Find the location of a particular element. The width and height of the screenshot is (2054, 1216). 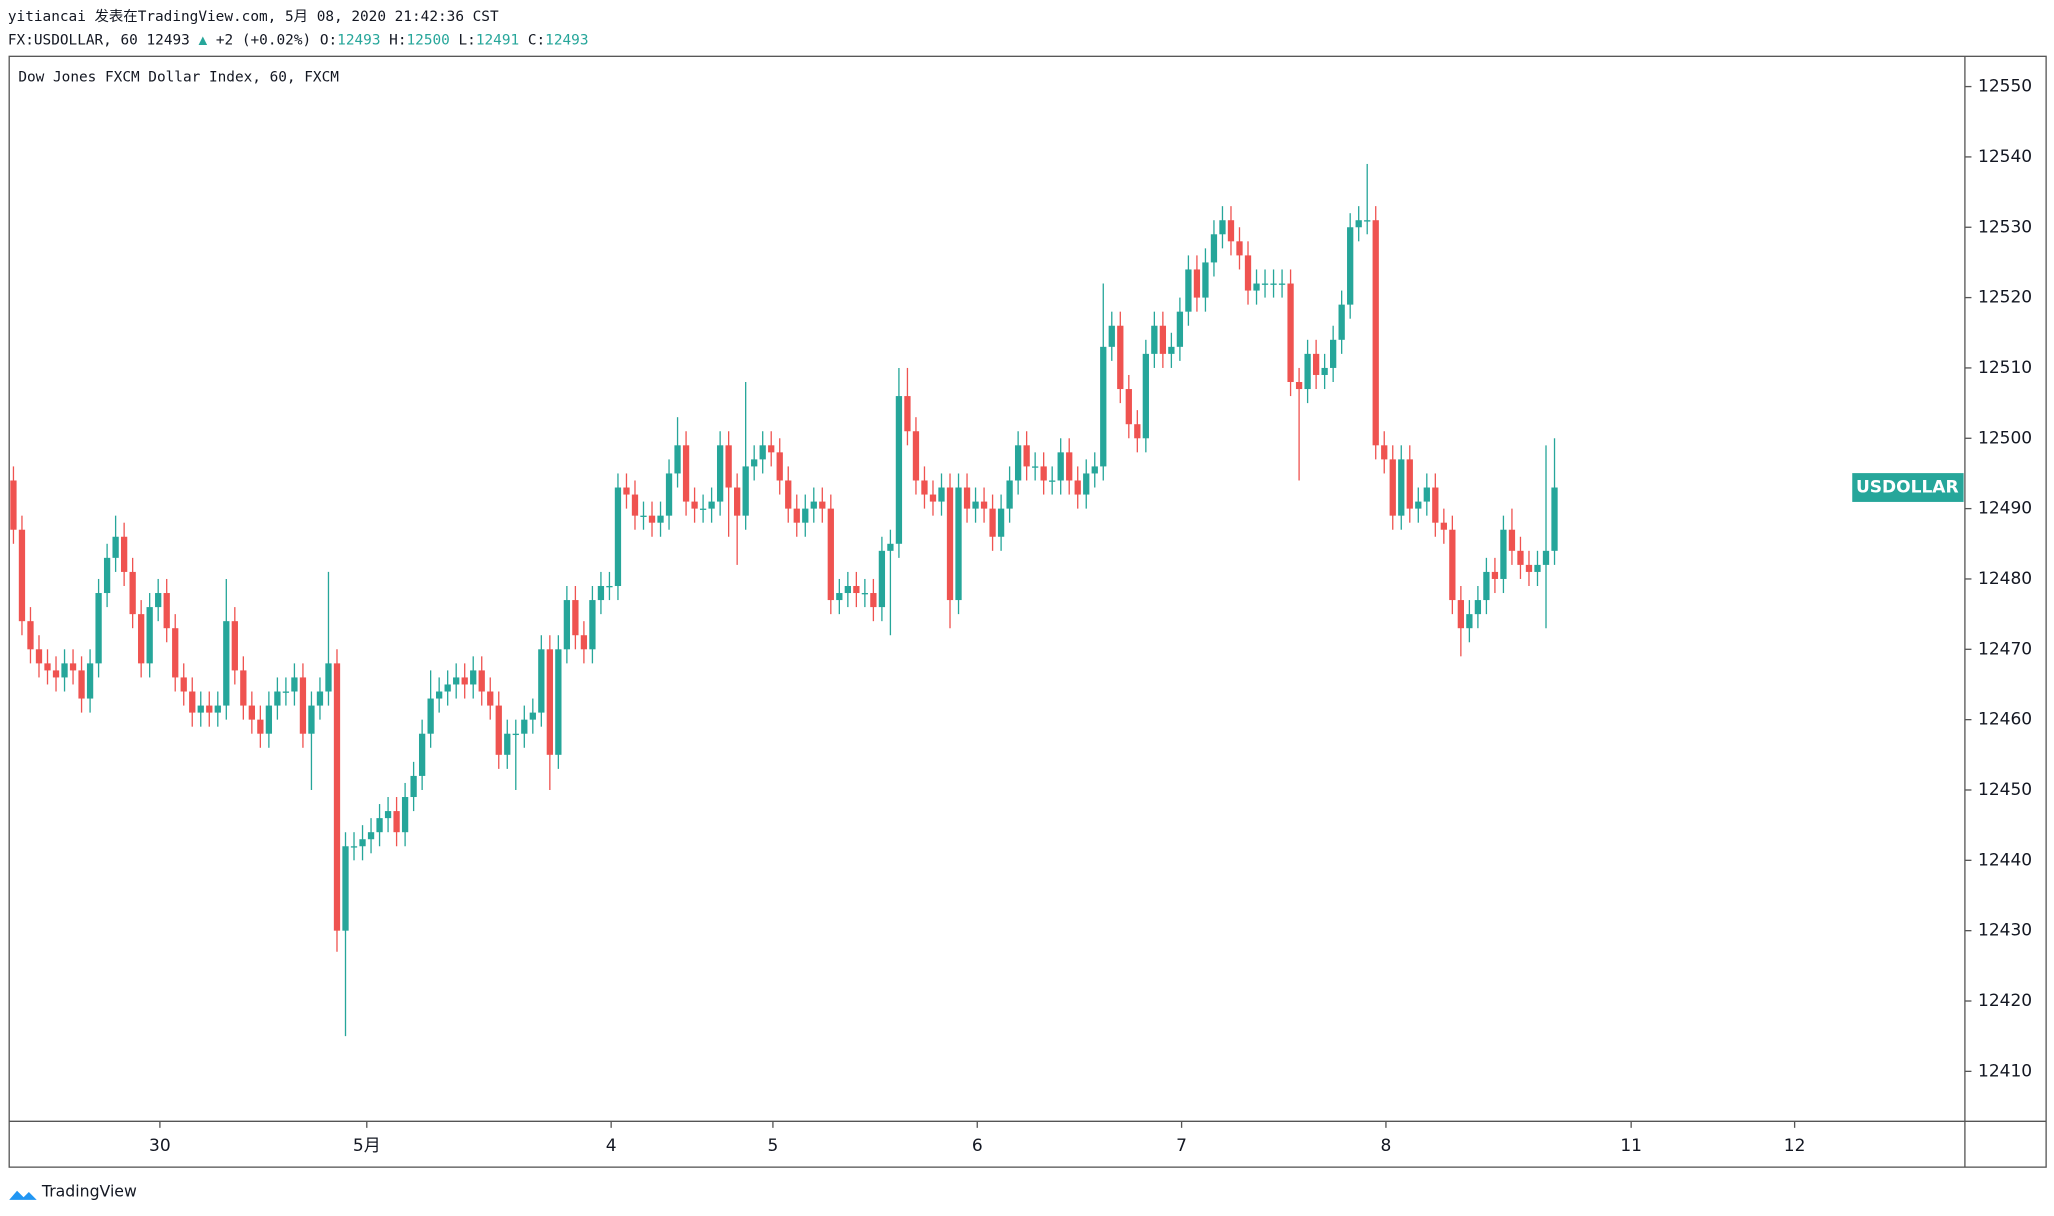

brand: TradingView is located at coordinates (89, 1191).